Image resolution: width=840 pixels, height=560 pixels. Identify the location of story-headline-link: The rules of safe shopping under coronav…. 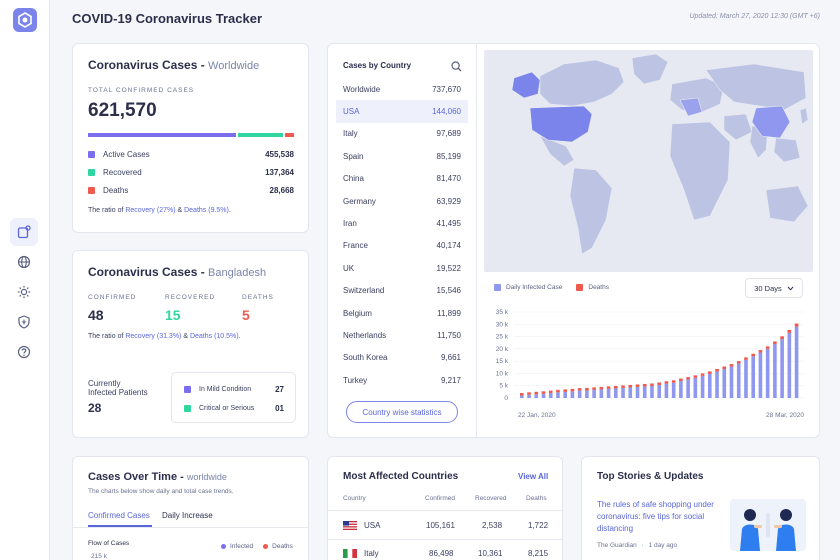
(655, 516).